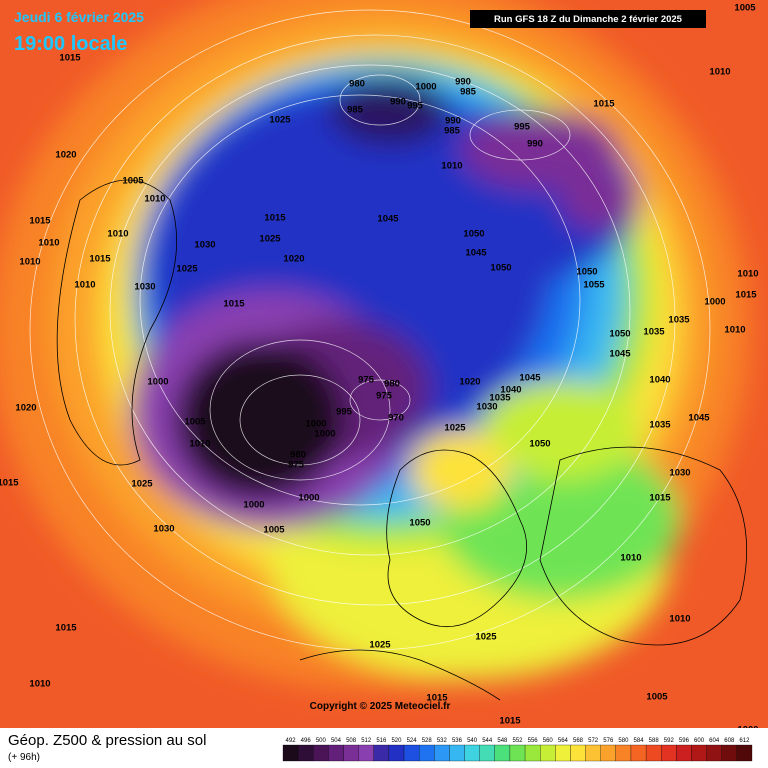 Image resolution: width=768 pixels, height=768 pixels. What do you see at coordinates (729, 741) in the screenshot?
I see `colorbar-label: 608` at bounding box center [729, 741].